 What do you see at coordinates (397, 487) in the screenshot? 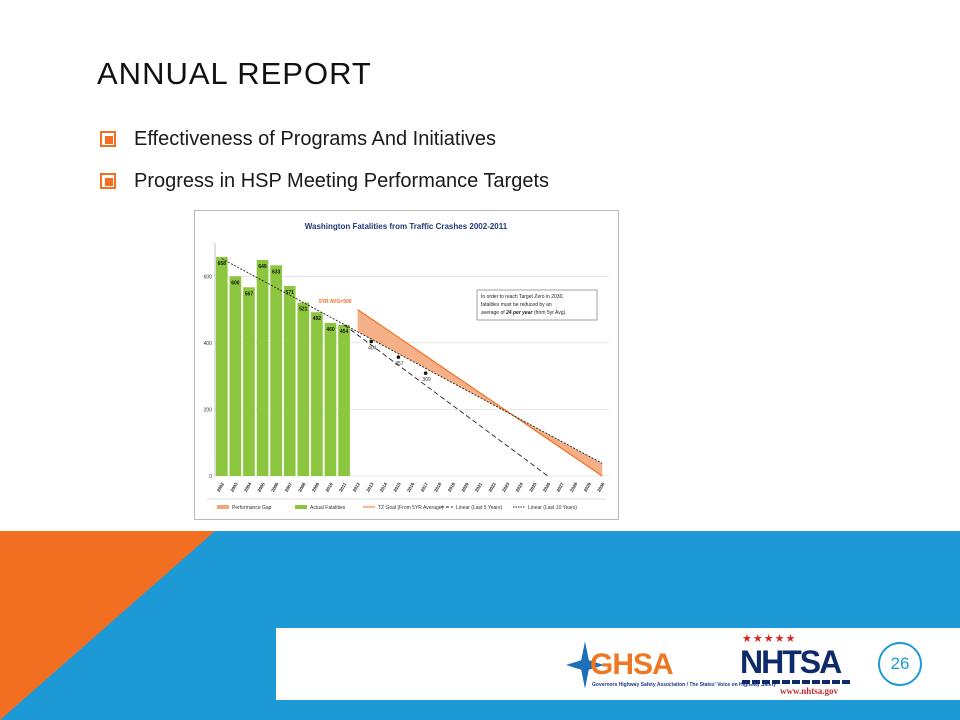
I see `x-tick-label: 2015` at bounding box center [397, 487].